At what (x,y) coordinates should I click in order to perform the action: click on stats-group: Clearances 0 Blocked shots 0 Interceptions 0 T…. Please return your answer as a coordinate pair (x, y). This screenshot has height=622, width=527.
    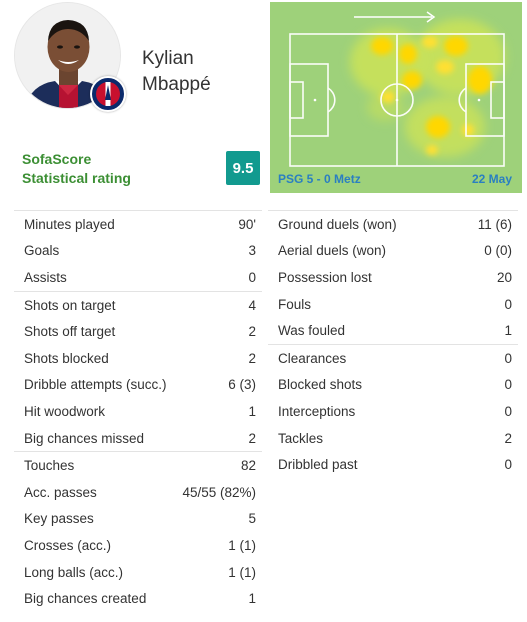
    Looking at the image, I should click on (393, 410).